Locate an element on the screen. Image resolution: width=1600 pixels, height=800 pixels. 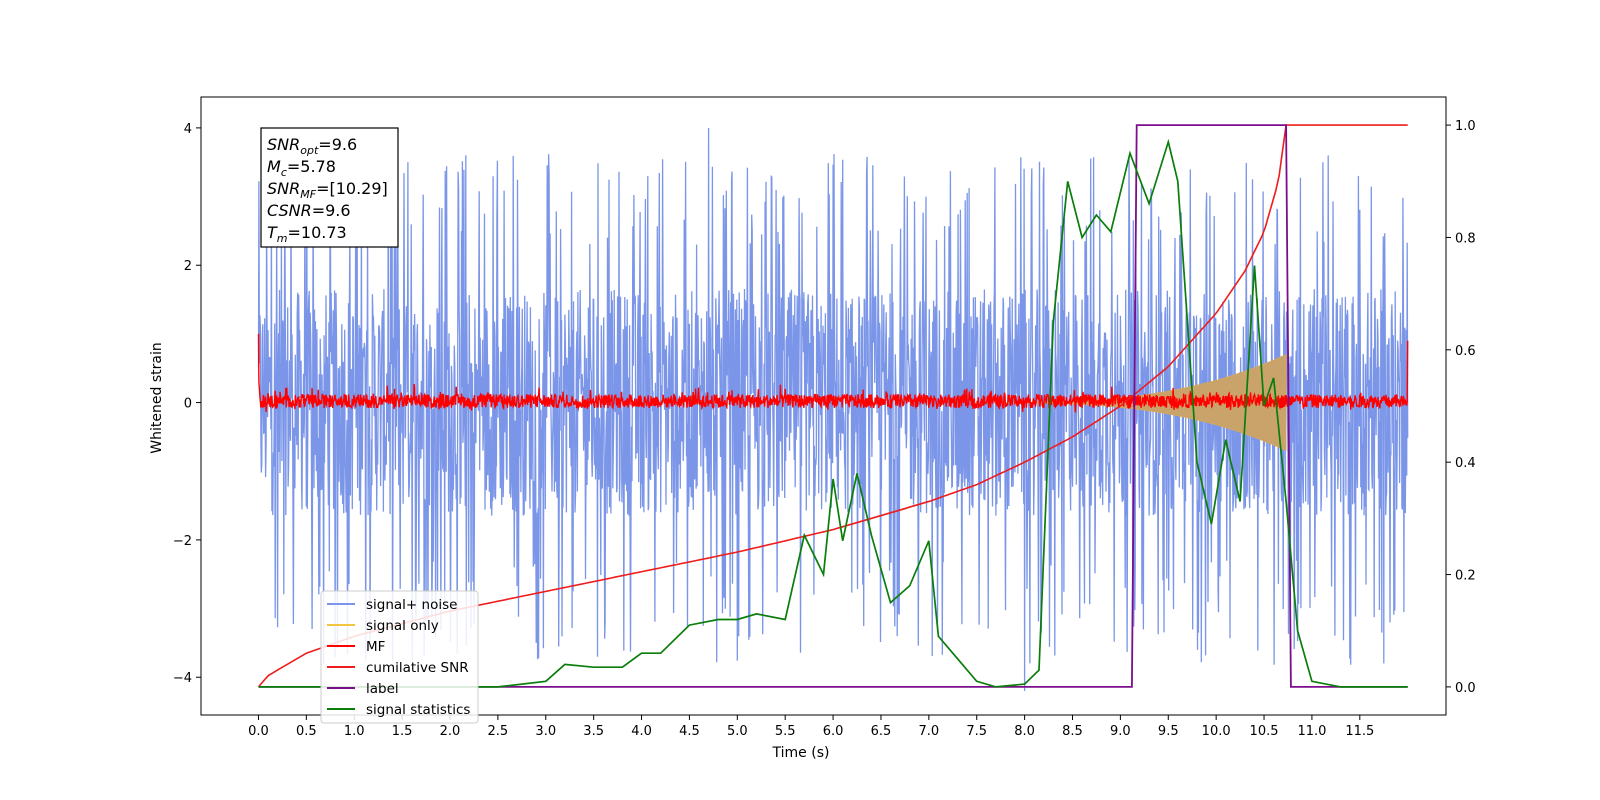
x-tick-label: 9.5 is located at coordinates (1168, 731).